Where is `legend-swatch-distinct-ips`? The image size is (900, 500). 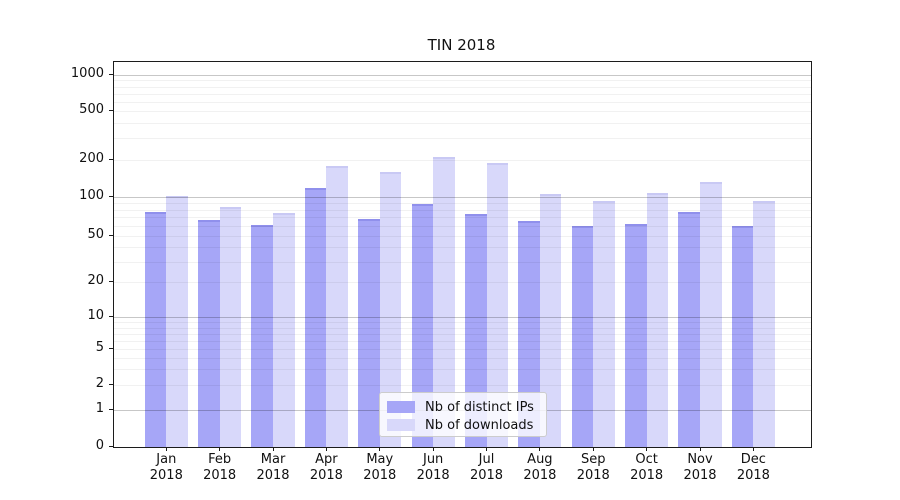 legend-swatch-distinct-ips is located at coordinates (401, 407).